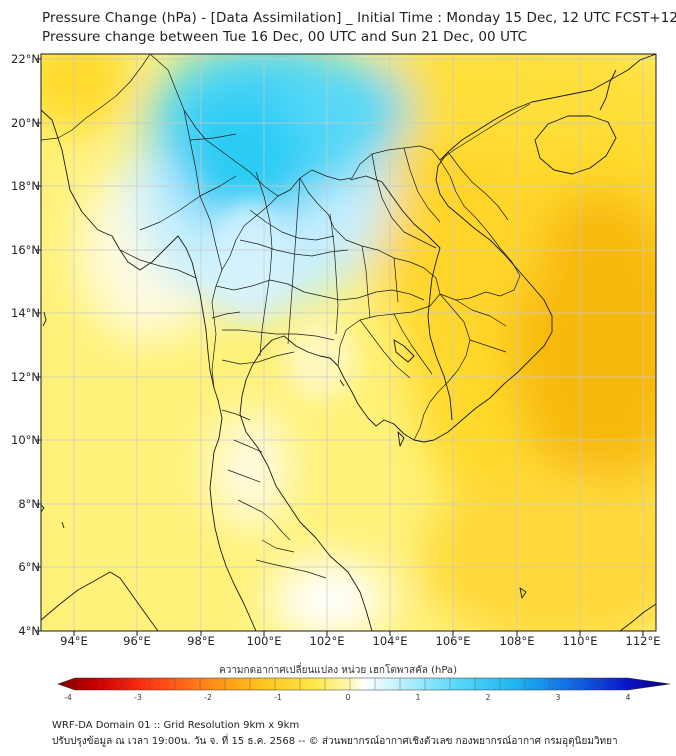 Image resolution: width=676 pixels, height=756 pixels. What do you see at coordinates (350, 684) in the screenshot?
I see `colorbar-dividers` at bounding box center [350, 684].